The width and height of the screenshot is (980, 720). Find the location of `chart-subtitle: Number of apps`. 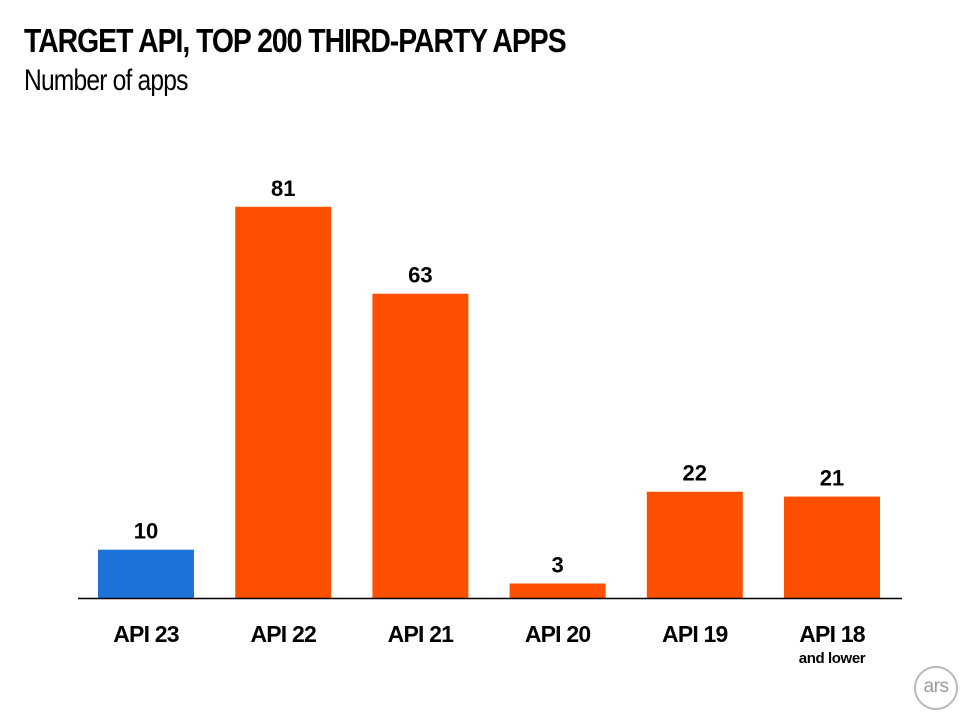

chart-subtitle: Number of apps is located at coordinates (106, 80).